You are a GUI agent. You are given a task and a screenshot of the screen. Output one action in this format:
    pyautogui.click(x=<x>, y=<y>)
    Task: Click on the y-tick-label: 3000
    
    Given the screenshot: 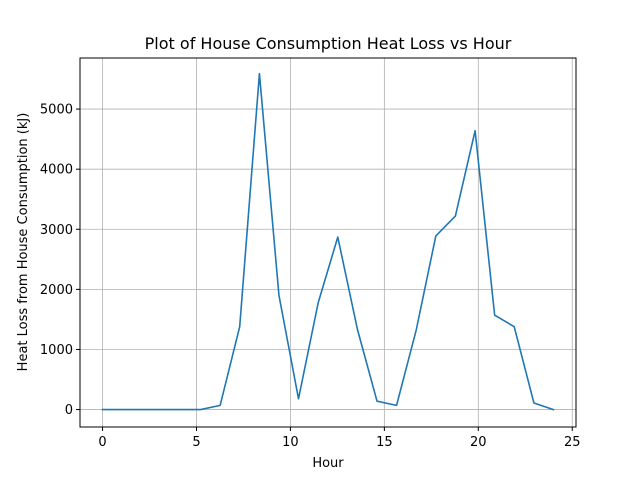 What is the action you would take?
    pyautogui.click(x=56, y=230)
    